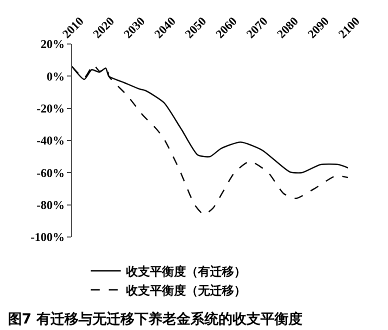 The height and width of the screenshot is (330, 388). I want to click on y-tick-label: -80%, so click(50, 205).